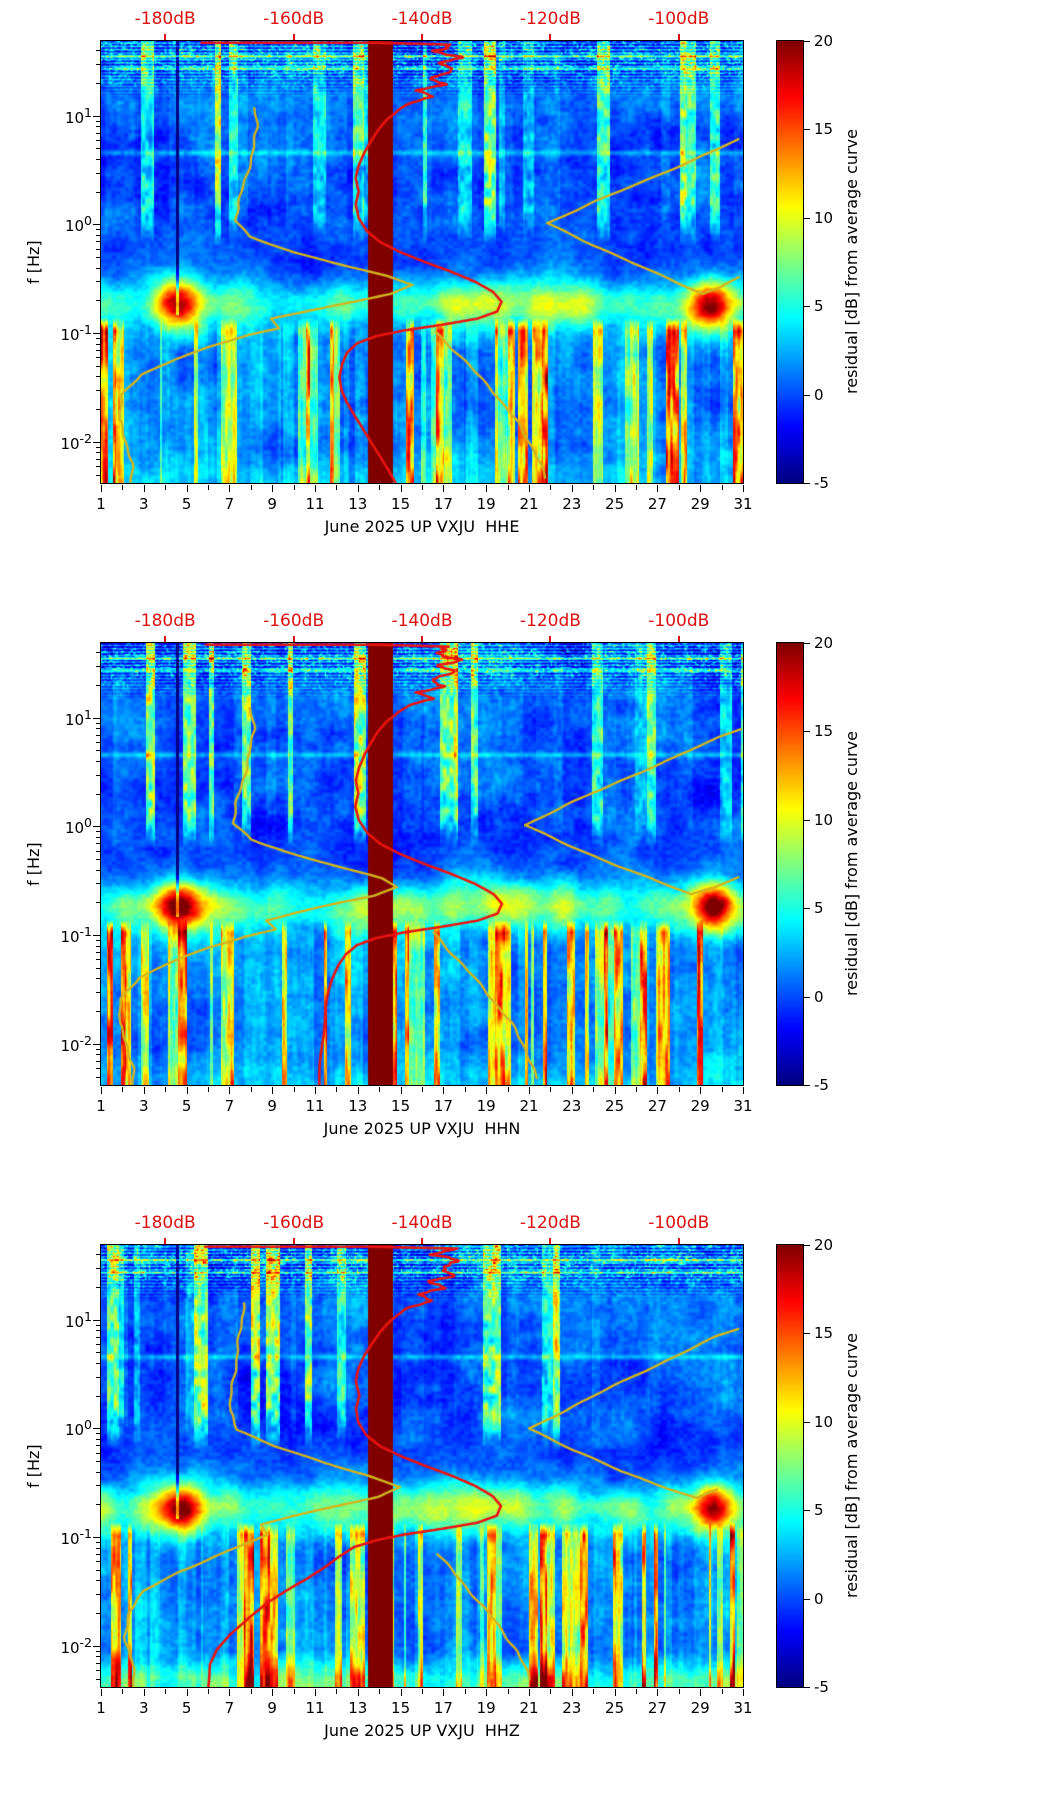 The height and width of the screenshot is (1806, 1052). Describe the element at coordinates (358, 1708) in the screenshot. I see `x-tick-label: 13` at that location.